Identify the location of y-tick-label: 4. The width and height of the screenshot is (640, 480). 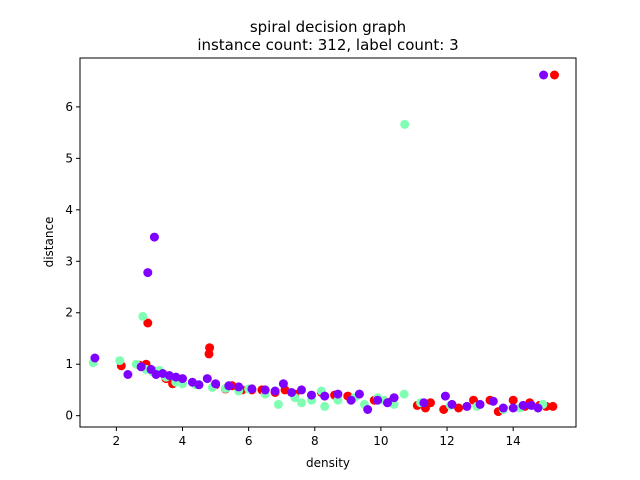
(69, 210).